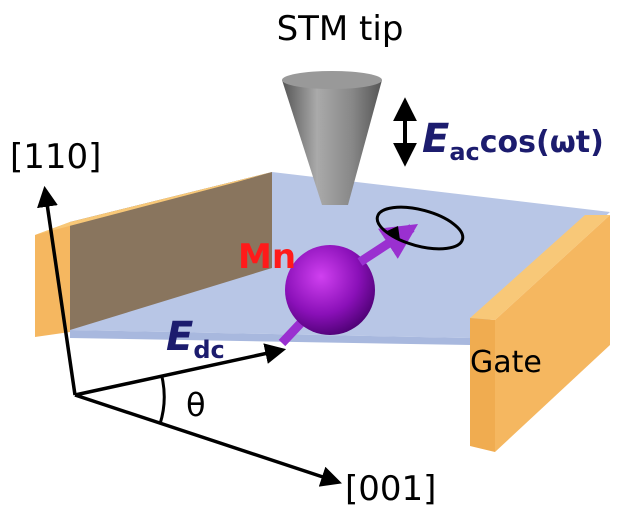 This screenshot has height=508, width=625. What do you see at coordinates (332, 80) in the screenshot?
I see `stm-tip-top` at bounding box center [332, 80].